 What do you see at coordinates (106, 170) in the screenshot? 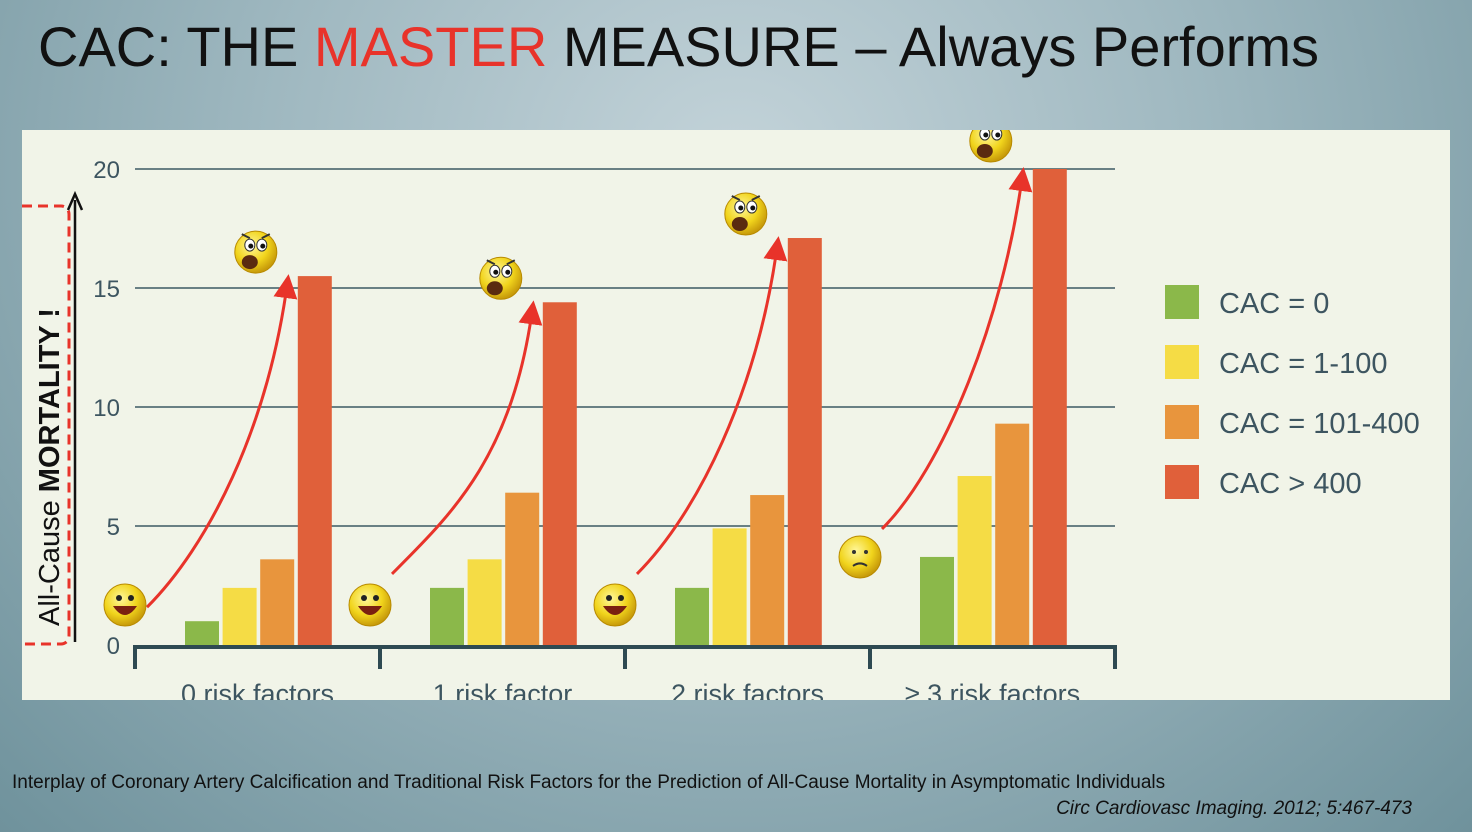
I see `y-tick-label: 20` at bounding box center [106, 170].